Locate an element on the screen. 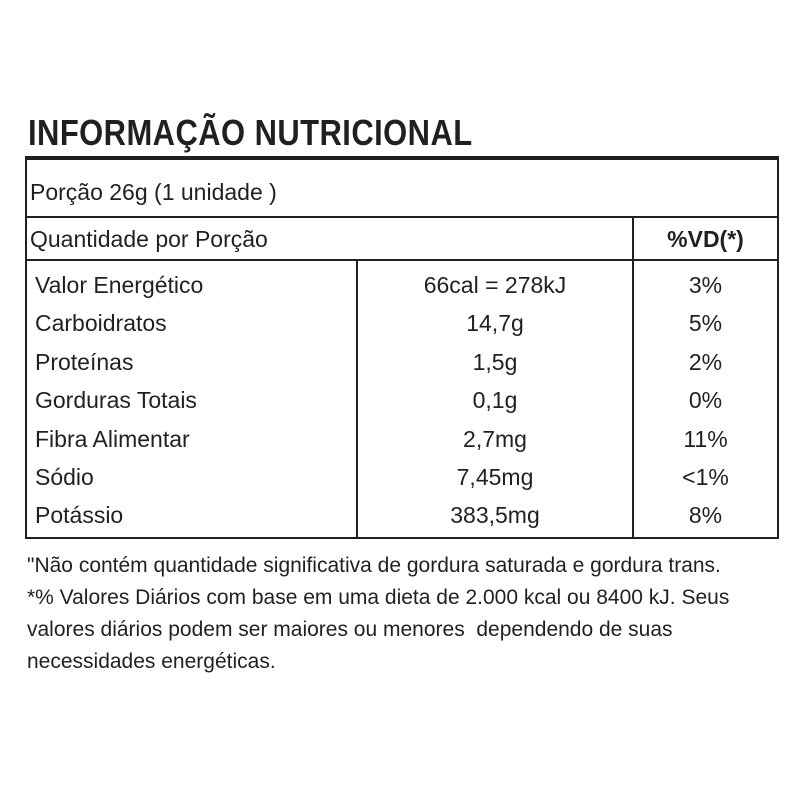  table-cell: Carboidratos is located at coordinates (101, 323).